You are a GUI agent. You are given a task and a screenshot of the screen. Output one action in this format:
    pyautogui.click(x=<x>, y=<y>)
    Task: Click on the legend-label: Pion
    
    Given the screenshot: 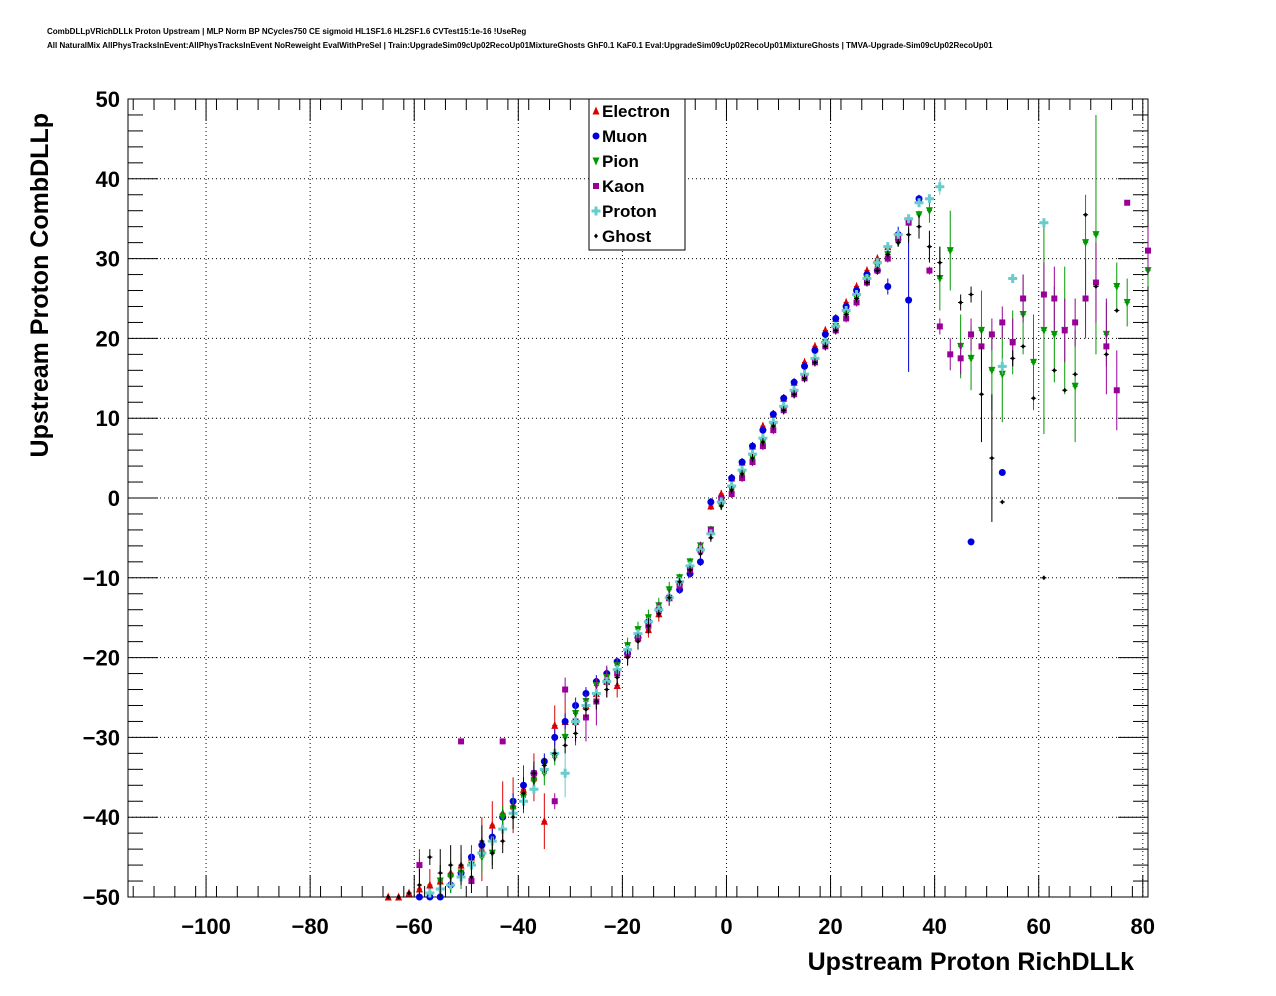 What is the action you would take?
    pyautogui.click(x=620, y=161)
    